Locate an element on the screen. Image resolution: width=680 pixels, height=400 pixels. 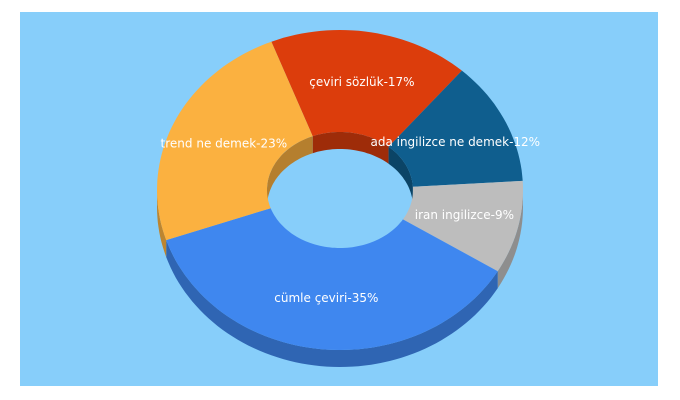
slice-label: cümle çeviri-35% is located at coordinates (326, 298).